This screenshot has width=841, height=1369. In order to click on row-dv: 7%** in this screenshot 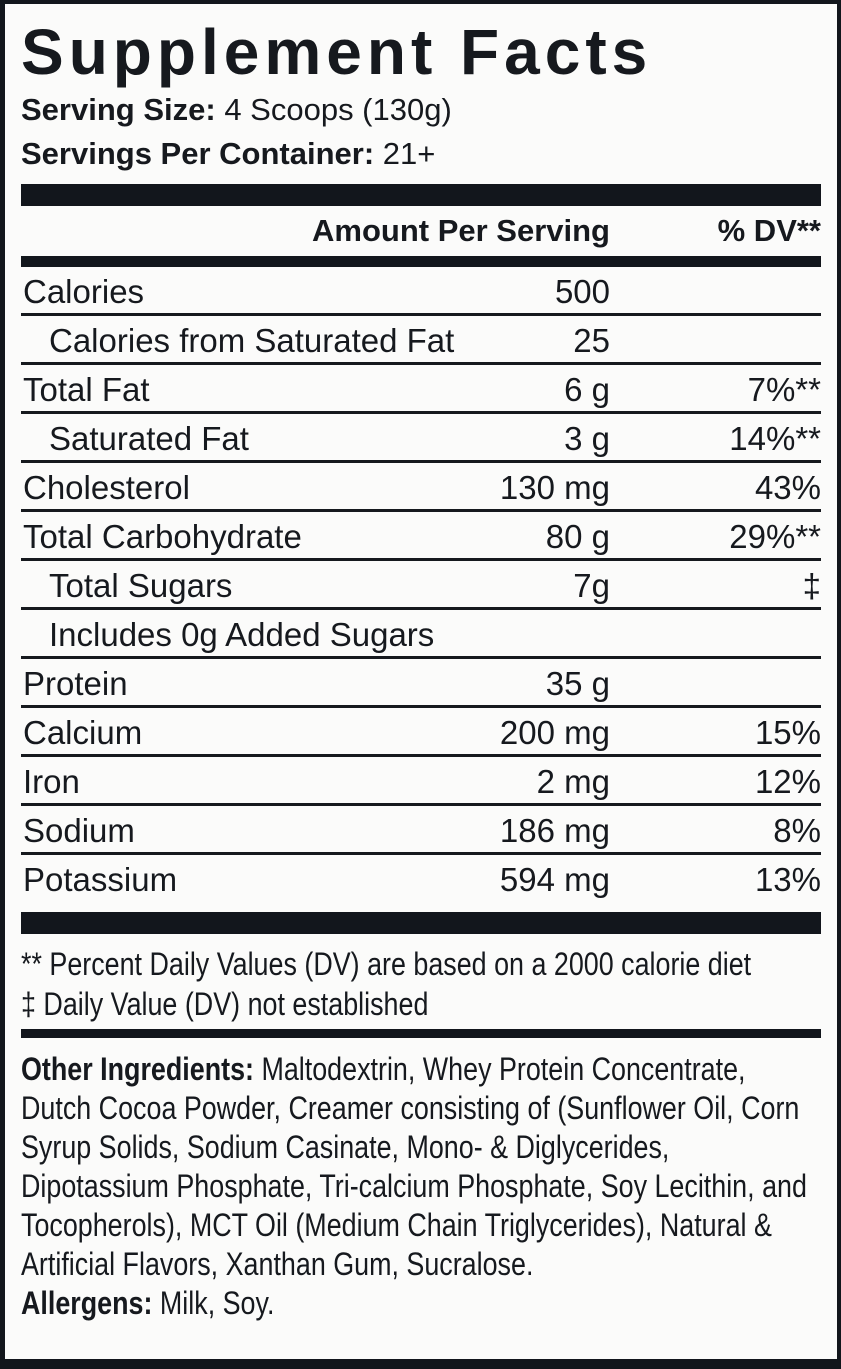, I will do `click(784, 389)`.